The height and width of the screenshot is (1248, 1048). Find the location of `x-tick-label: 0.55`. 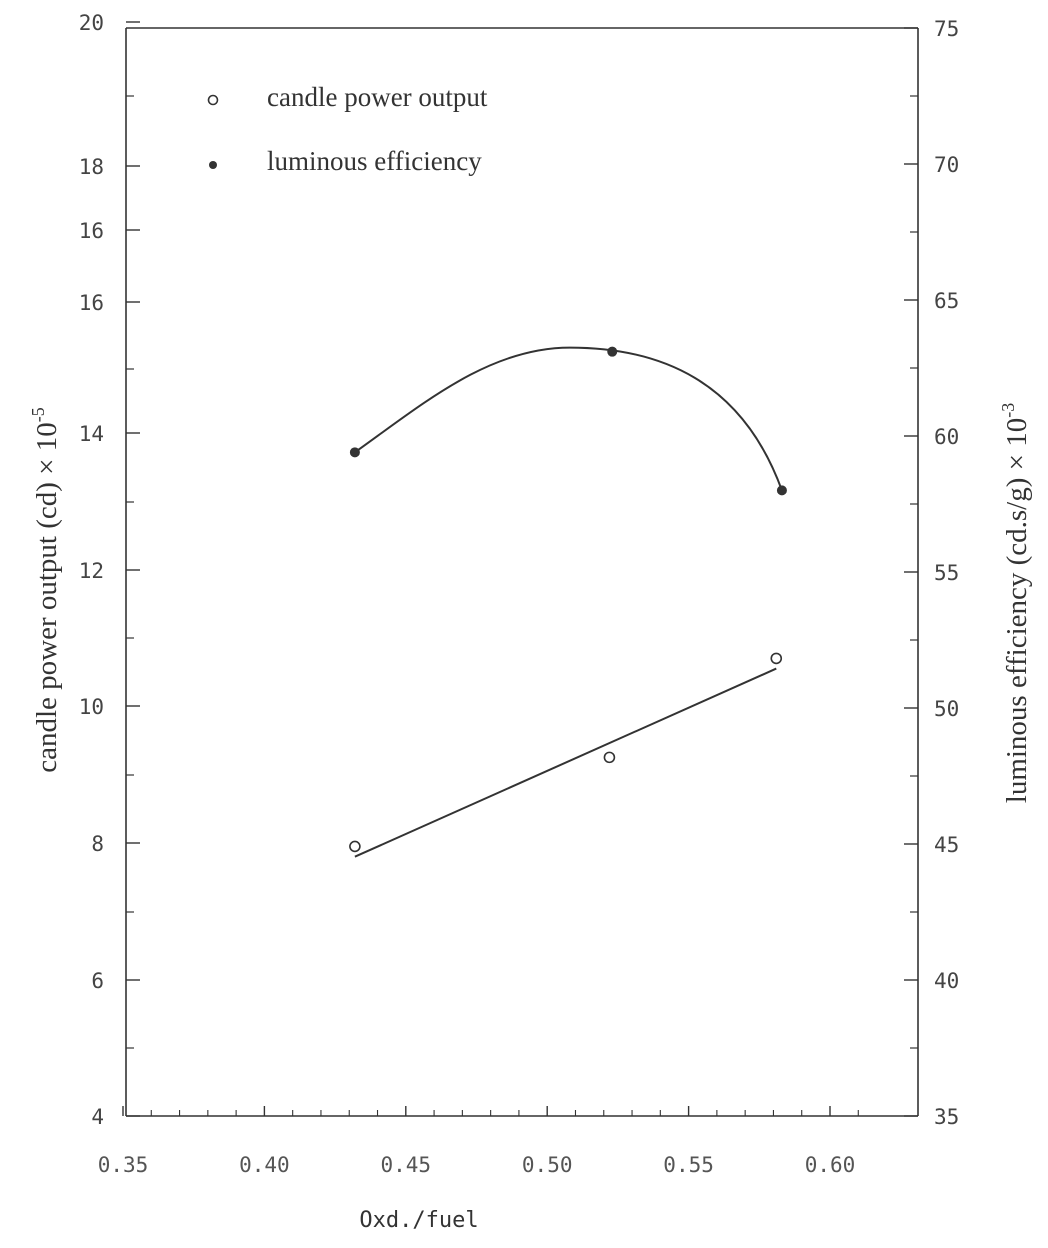

x-tick-label: 0.55 is located at coordinates (688, 1165).